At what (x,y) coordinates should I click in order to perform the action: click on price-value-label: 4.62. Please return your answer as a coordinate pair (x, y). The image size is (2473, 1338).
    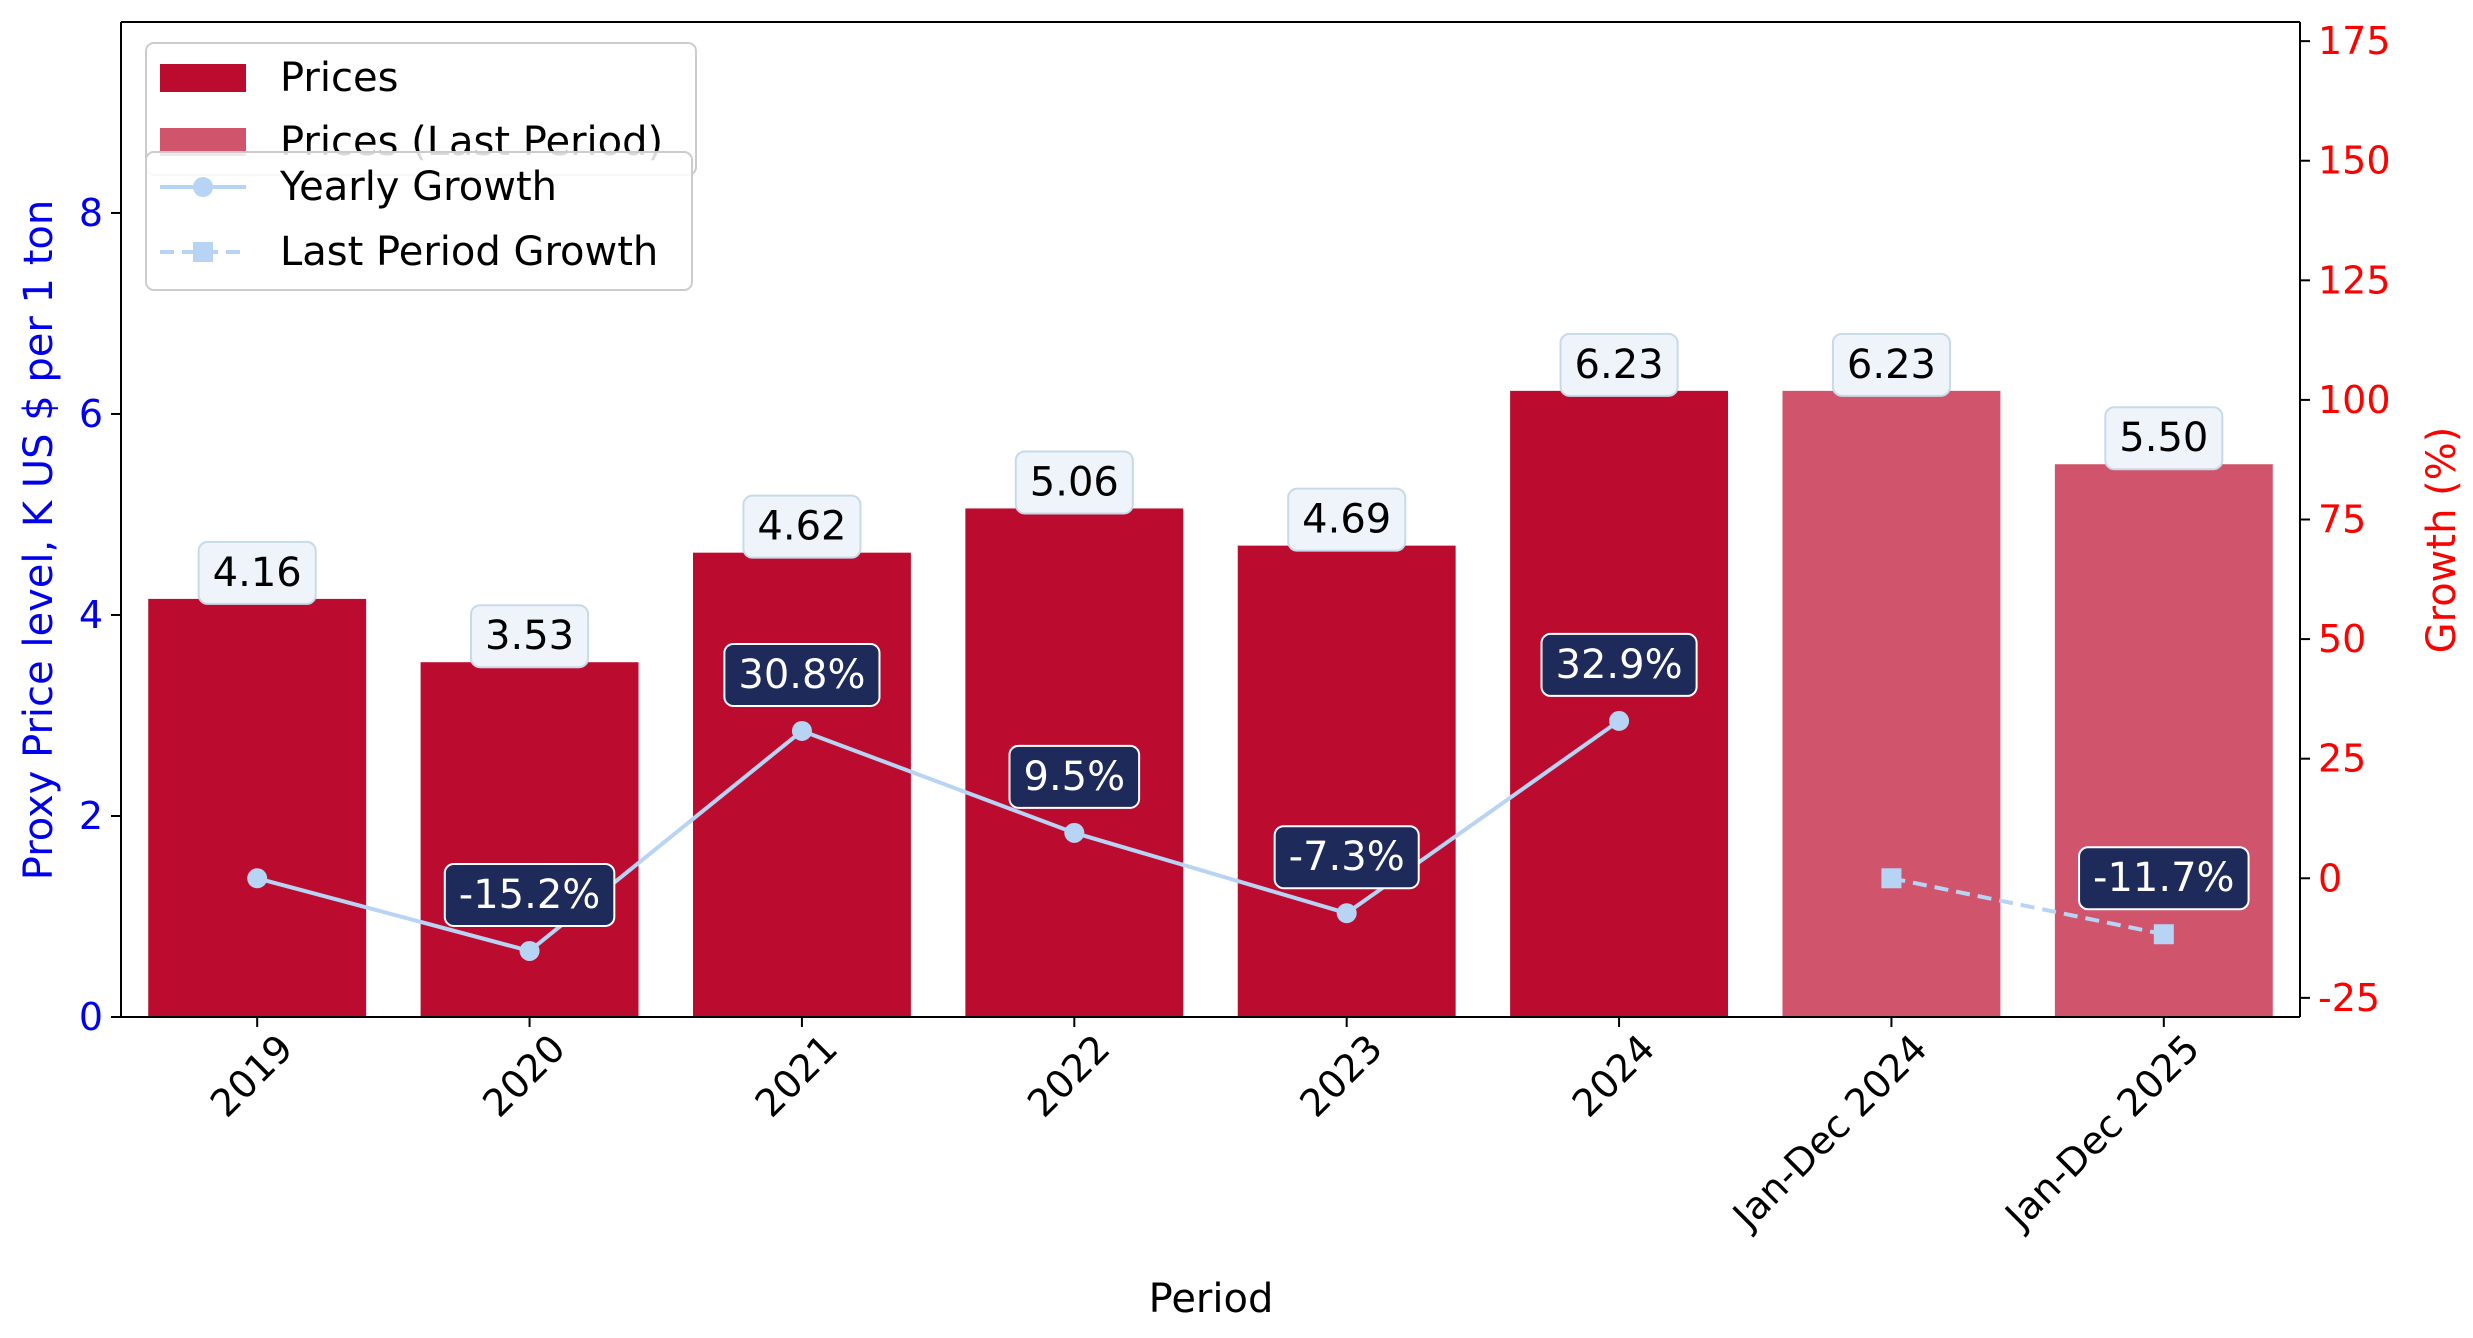
    Looking at the image, I should click on (801, 527).